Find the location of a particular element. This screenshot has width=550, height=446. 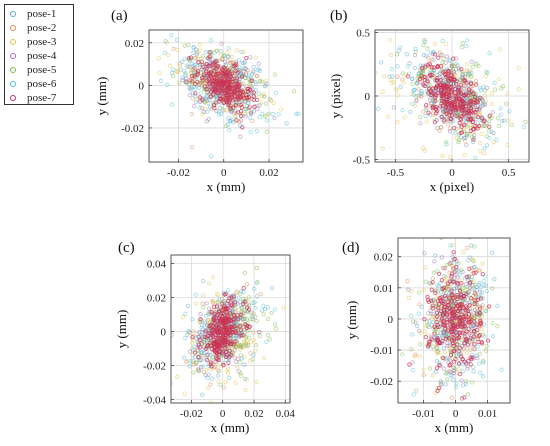

y-tick-label: 0.02 is located at coordinates (383, 258).